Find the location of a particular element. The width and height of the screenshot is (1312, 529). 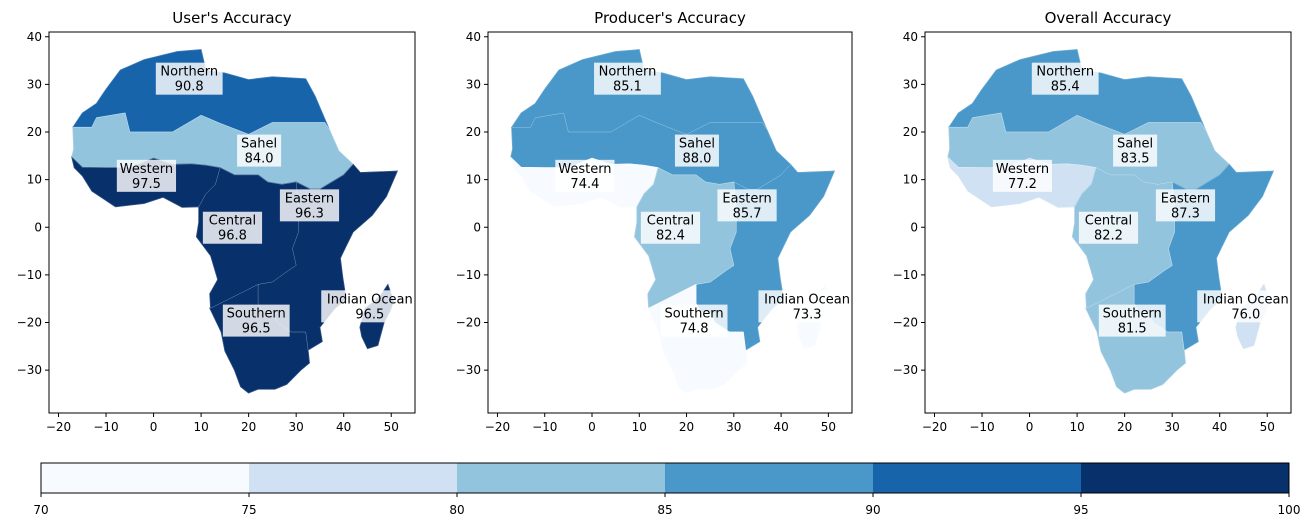

region-value-label: 96.8 is located at coordinates (232, 236).